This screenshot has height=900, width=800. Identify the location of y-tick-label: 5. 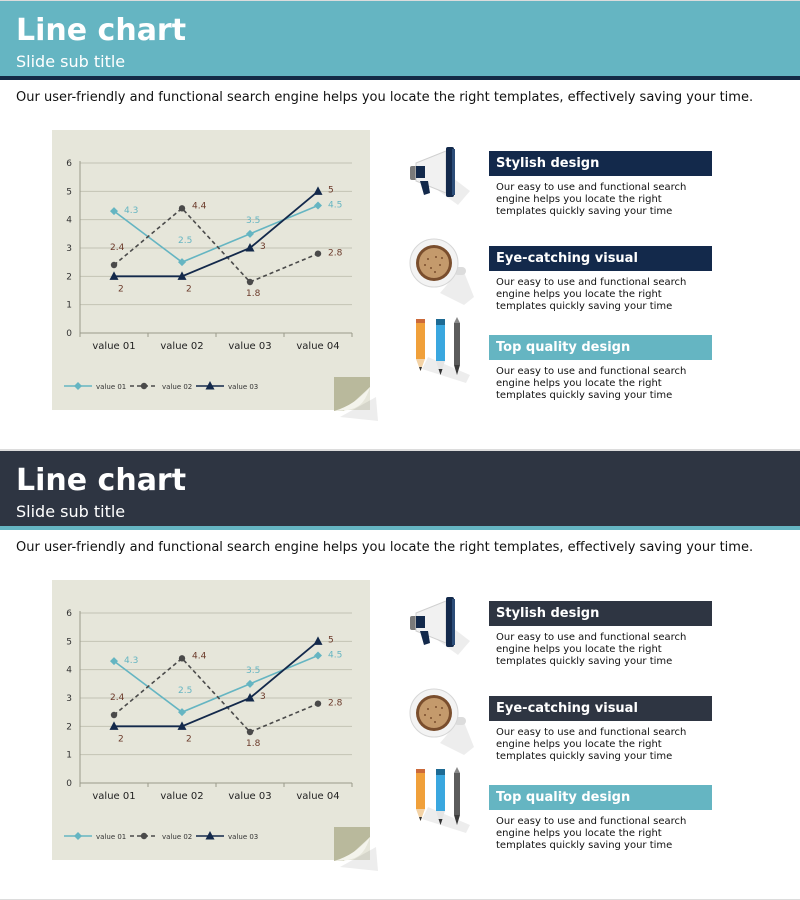
(69, 642).